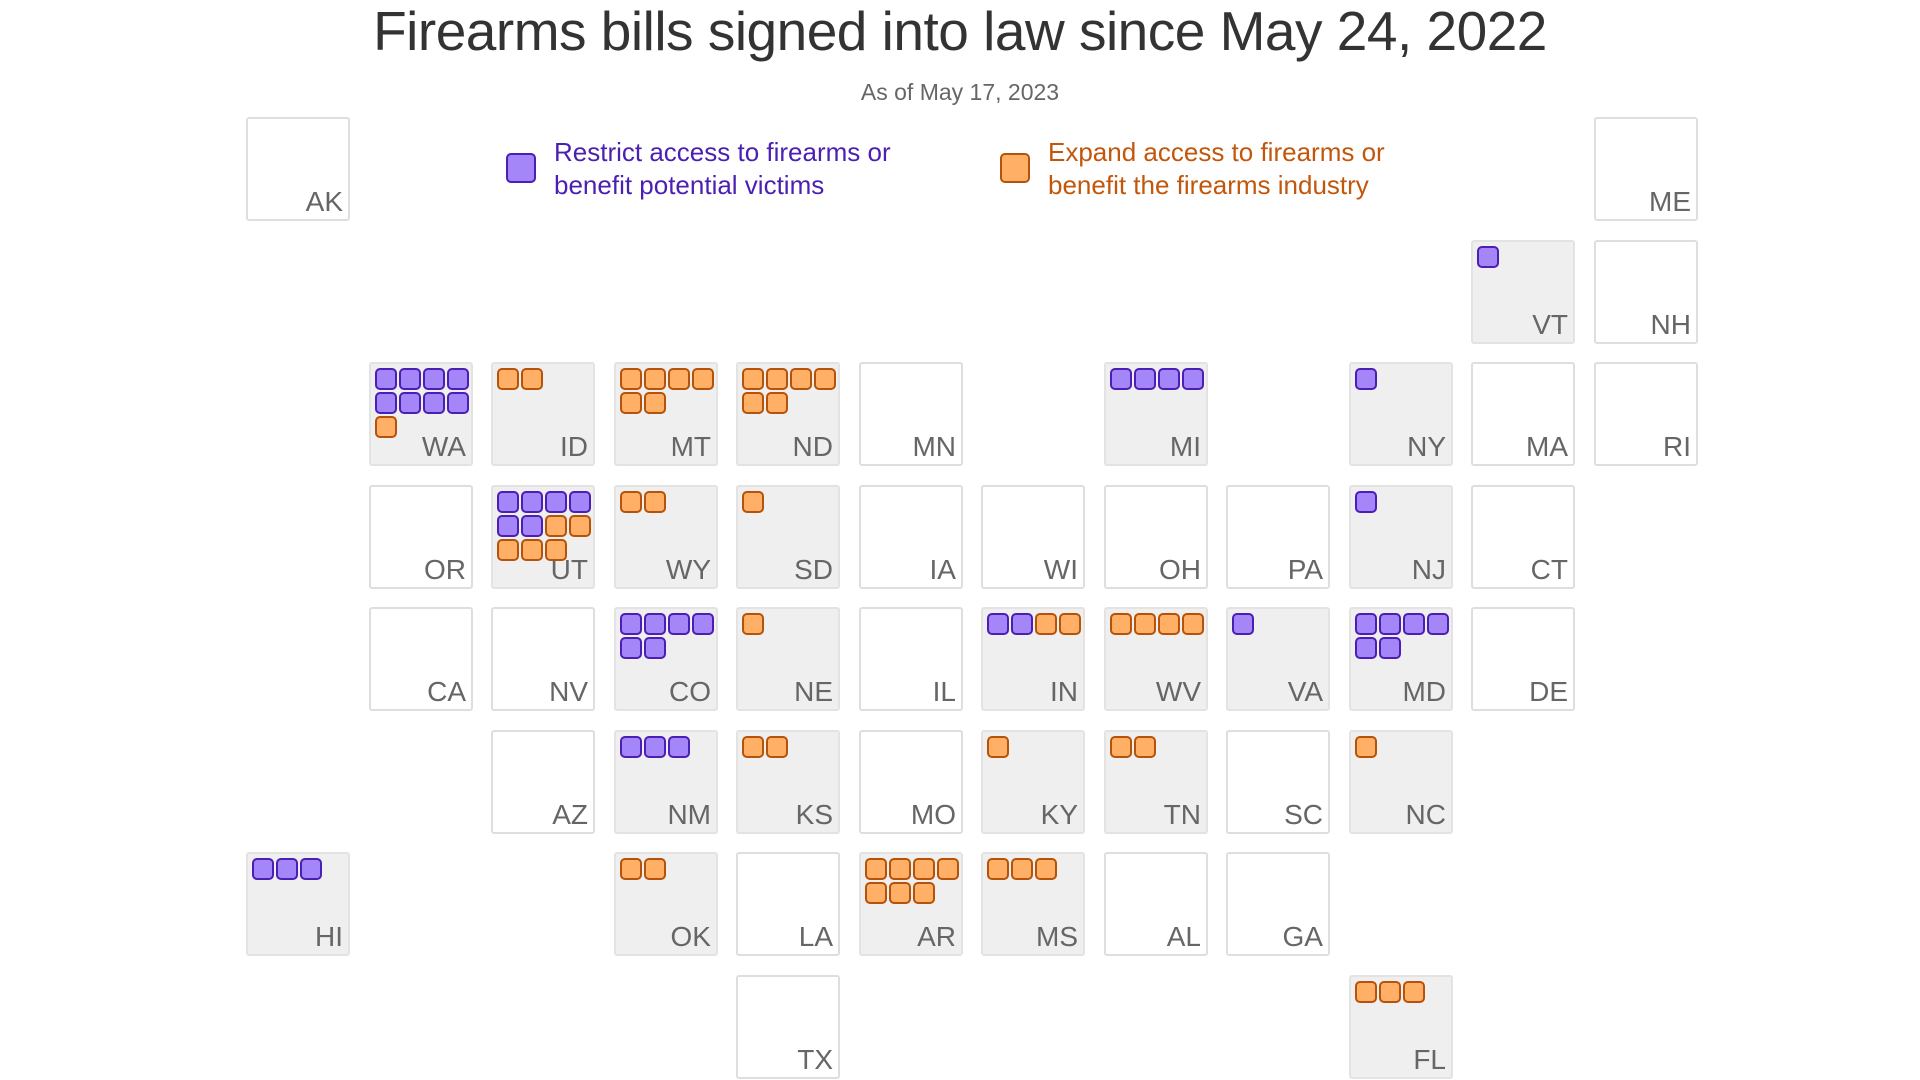 This screenshot has height=1080, width=1920. I want to click on legend-label-expand-line-2: benefit the firearms industry, so click(1208, 185).